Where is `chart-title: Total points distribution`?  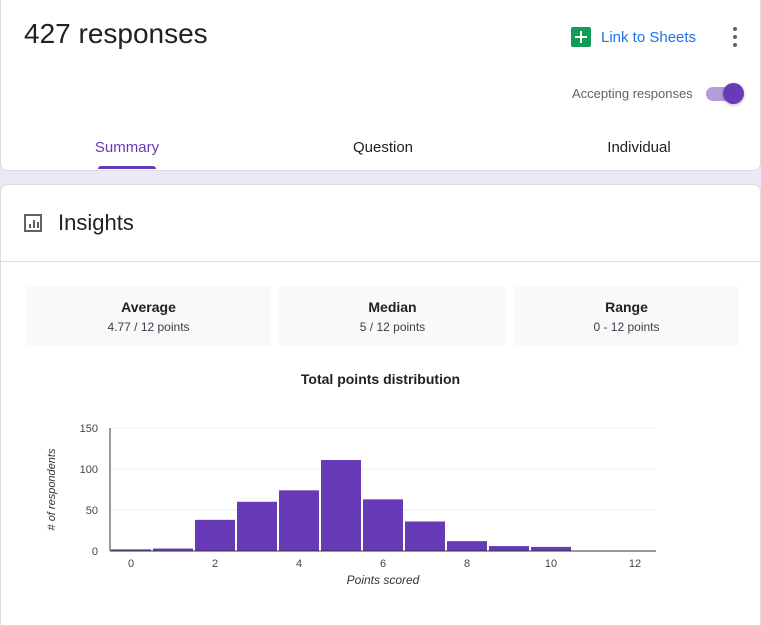 chart-title: Total points distribution is located at coordinates (380, 379).